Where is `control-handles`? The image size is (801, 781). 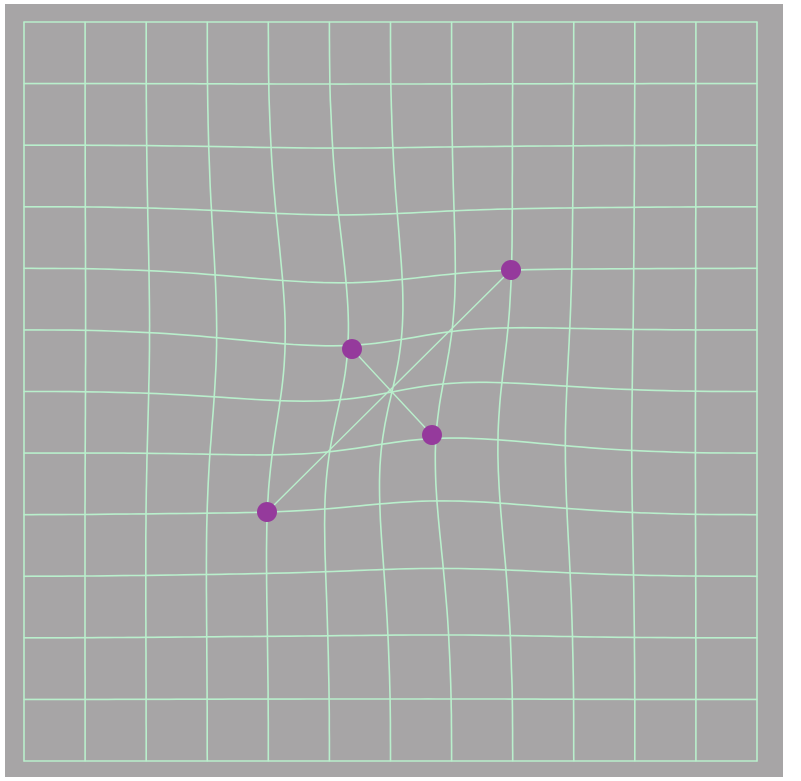
control-handles is located at coordinates (389, 391).